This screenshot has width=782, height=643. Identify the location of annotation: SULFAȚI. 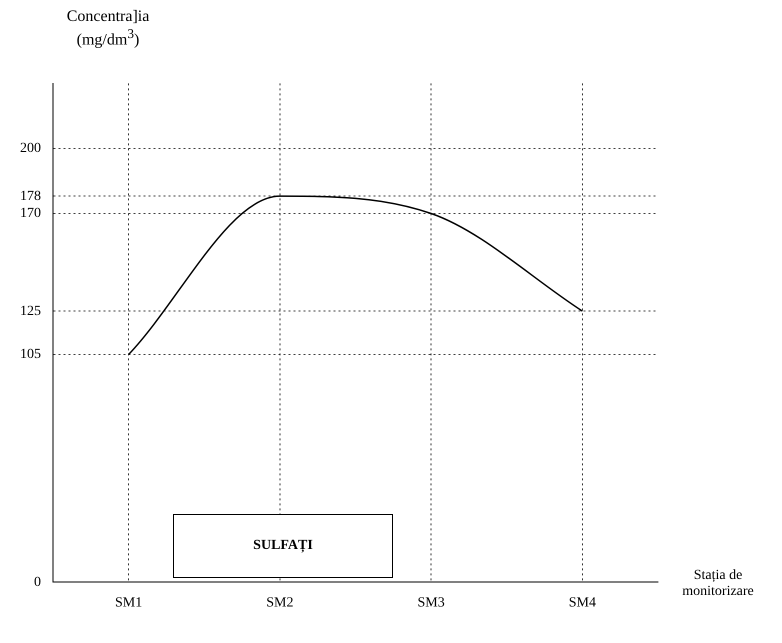
(283, 546).